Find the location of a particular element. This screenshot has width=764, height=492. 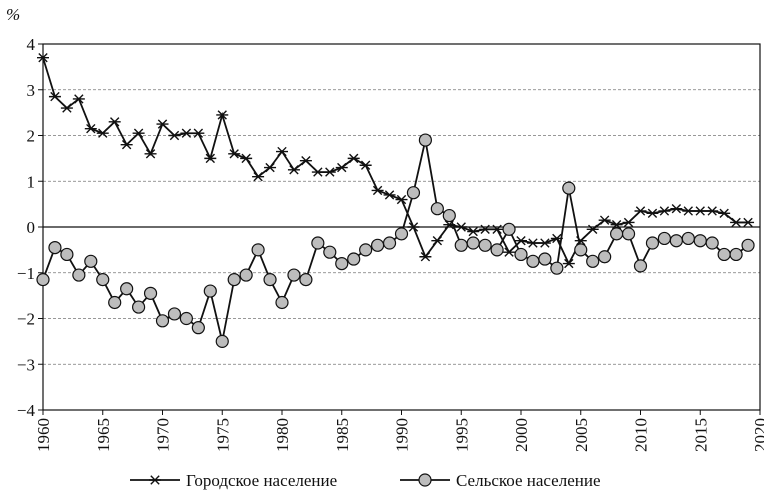

y-tick-label: 1 is located at coordinates (31, 181).